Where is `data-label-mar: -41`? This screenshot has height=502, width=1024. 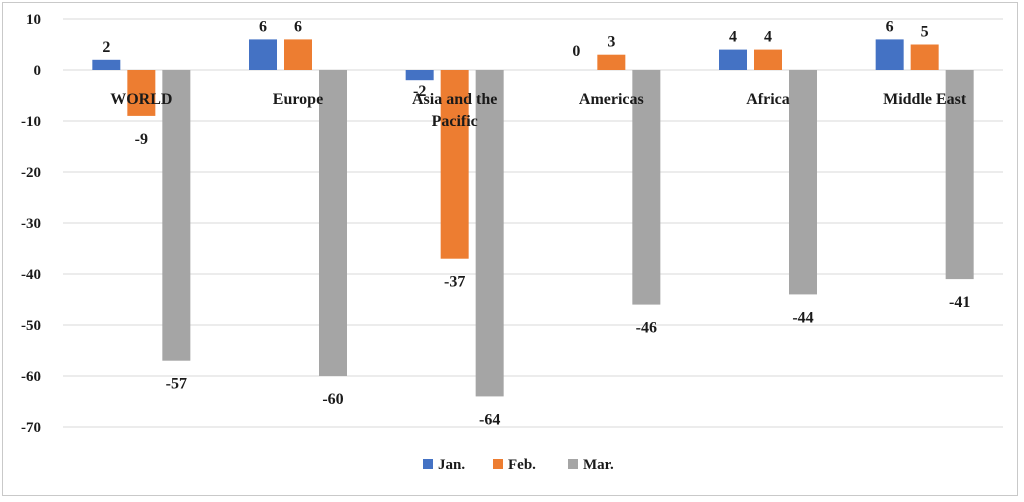
data-label-mar: -41 is located at coordinates (959, 302).